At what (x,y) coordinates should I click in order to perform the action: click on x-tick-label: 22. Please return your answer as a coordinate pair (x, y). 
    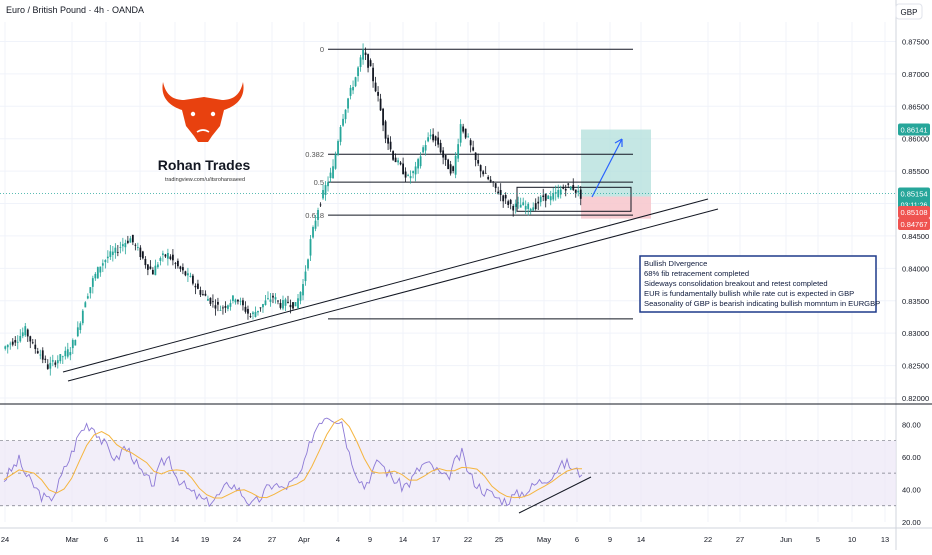
    Looking at the image, I should click on (468, 539).